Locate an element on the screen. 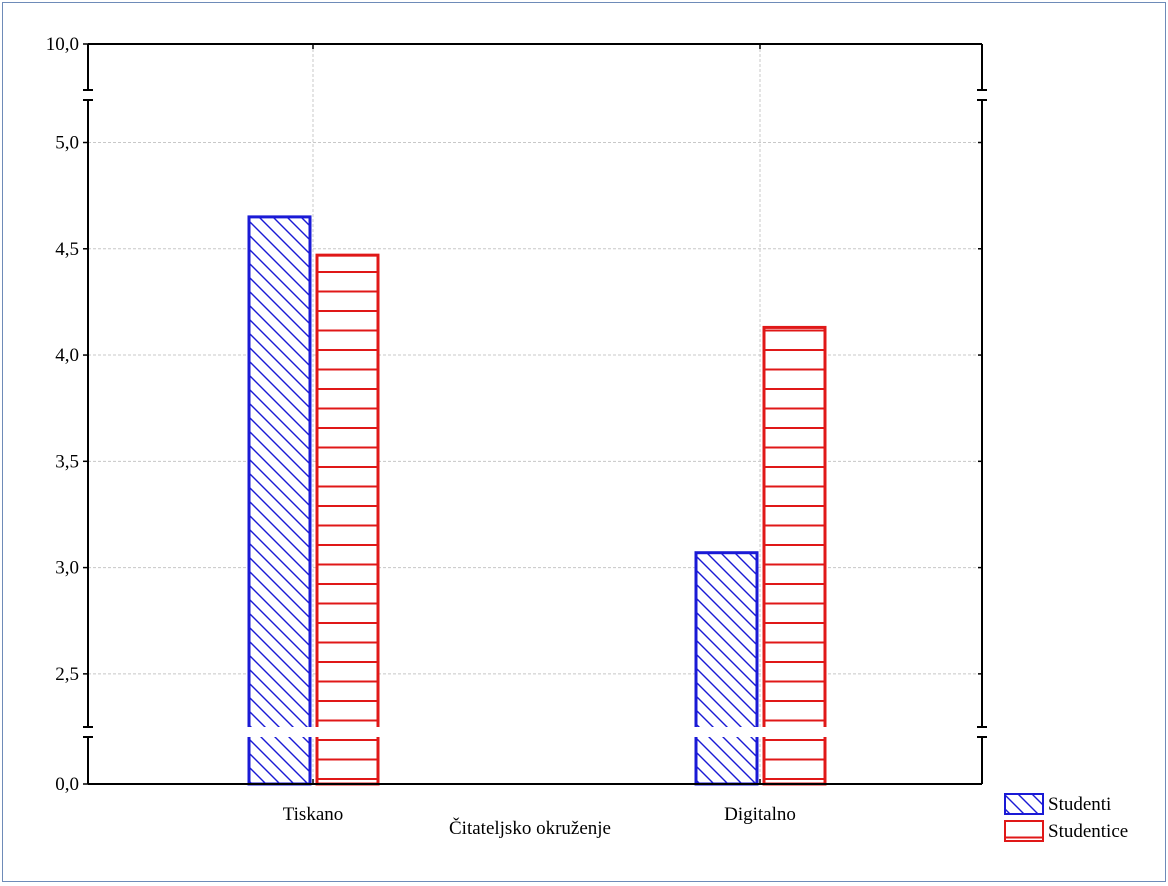  legend-swatch-studentice is located at coordinates (1024, 831).